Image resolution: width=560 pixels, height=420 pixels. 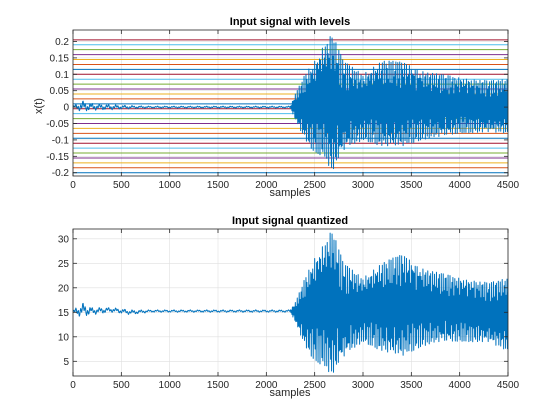 I want to click on chart-title: Input signal quantized, so click(x=290, y=221).